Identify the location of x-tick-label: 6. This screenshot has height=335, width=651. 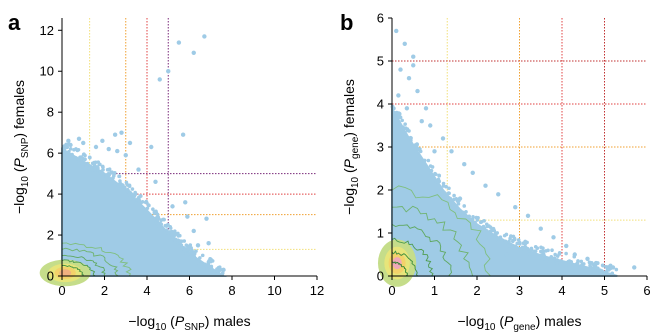
(646, 290).